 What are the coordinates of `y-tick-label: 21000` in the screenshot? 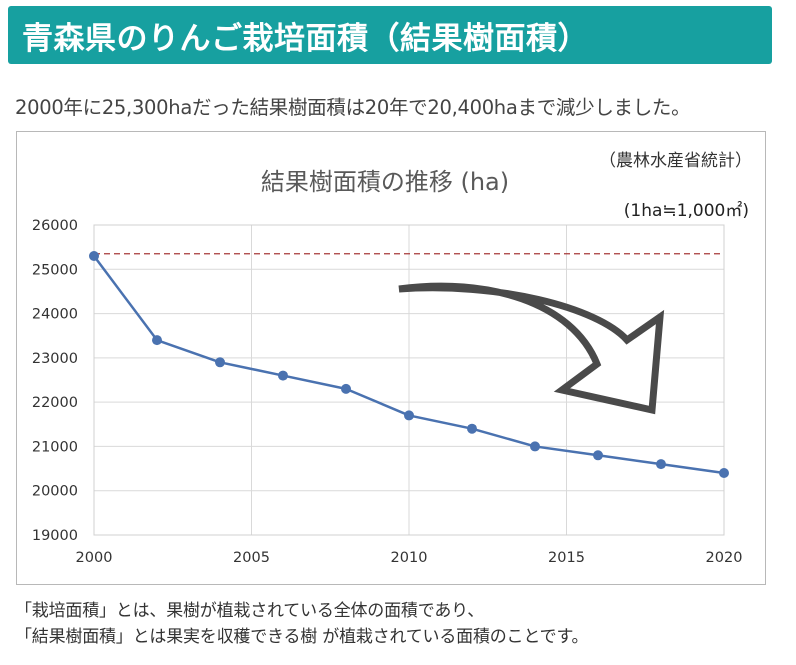 It's located at (55, 447).